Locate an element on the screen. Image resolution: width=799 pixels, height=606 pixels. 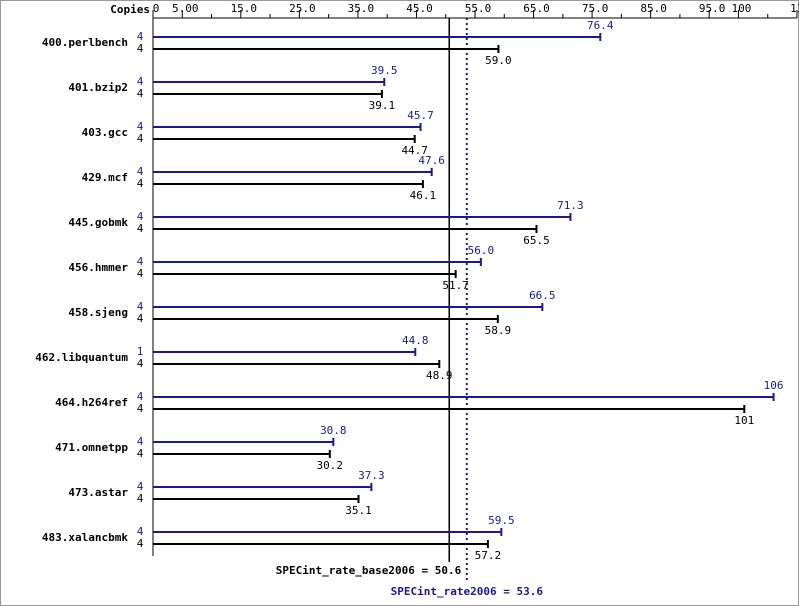
benchmark-label: 403.gcc is located at coordinates (105, 132).